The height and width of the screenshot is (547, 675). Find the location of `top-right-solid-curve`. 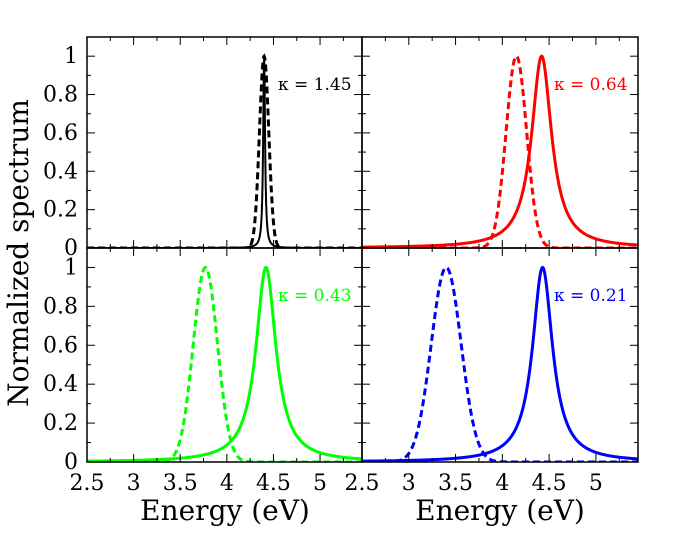

top-right-solid-curve is located at coordinates (500, 151).